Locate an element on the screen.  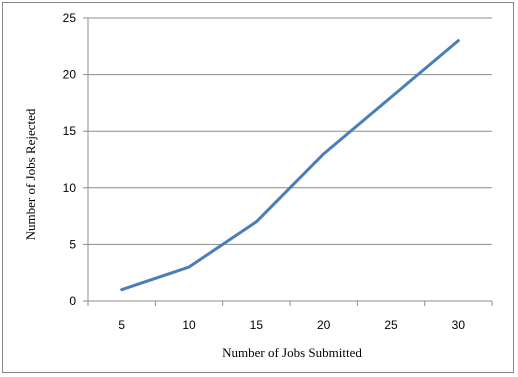
x-tick-label: 25 is located at coordinates (391, 325).